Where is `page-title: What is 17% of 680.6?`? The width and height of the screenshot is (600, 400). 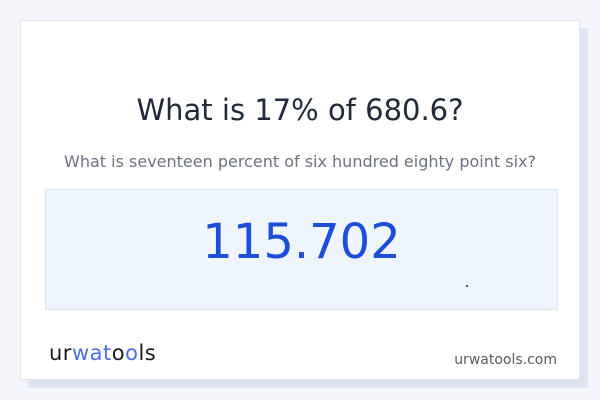
page-title: What is 17% of 680.6? is located at coordinates (300, 110).